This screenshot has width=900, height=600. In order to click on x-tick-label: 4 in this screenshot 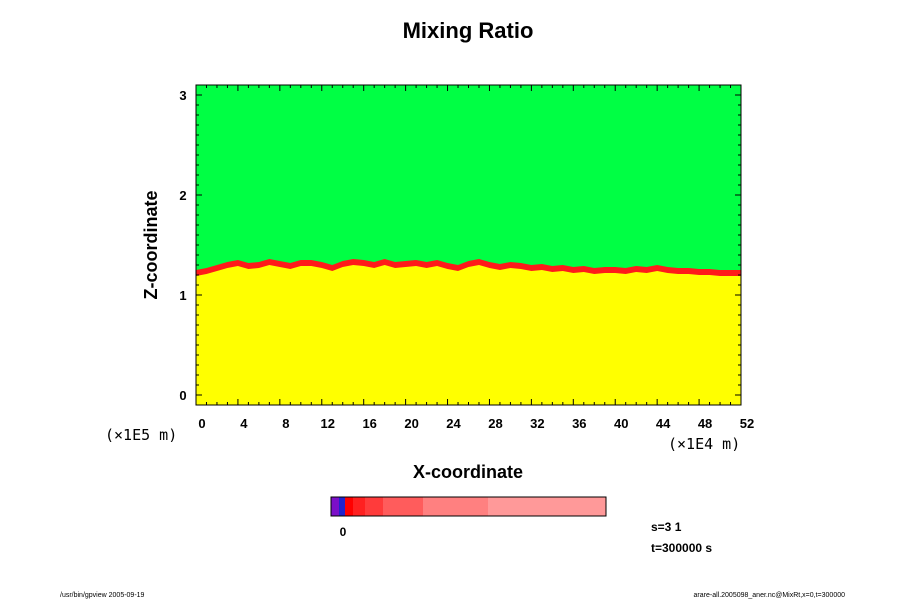, I will do `click(244, 423)`.